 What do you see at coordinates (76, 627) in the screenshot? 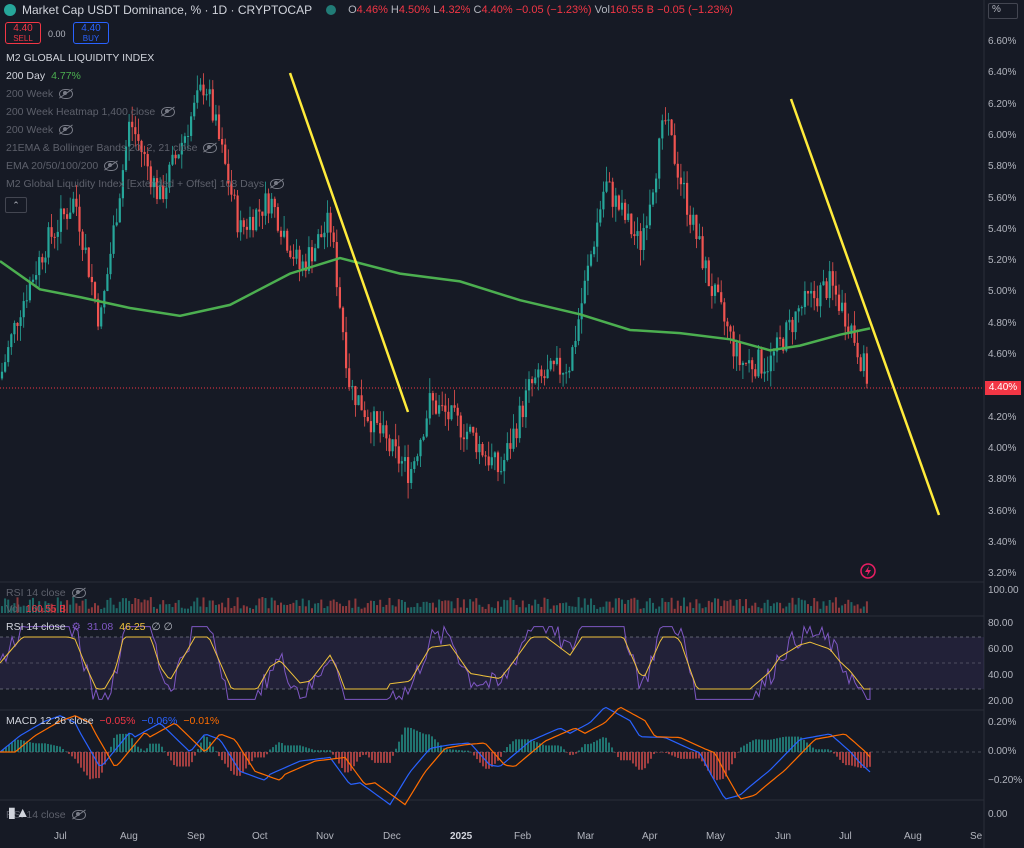
I see `settings-icon: ⚙` at bounding box center [76, 627].